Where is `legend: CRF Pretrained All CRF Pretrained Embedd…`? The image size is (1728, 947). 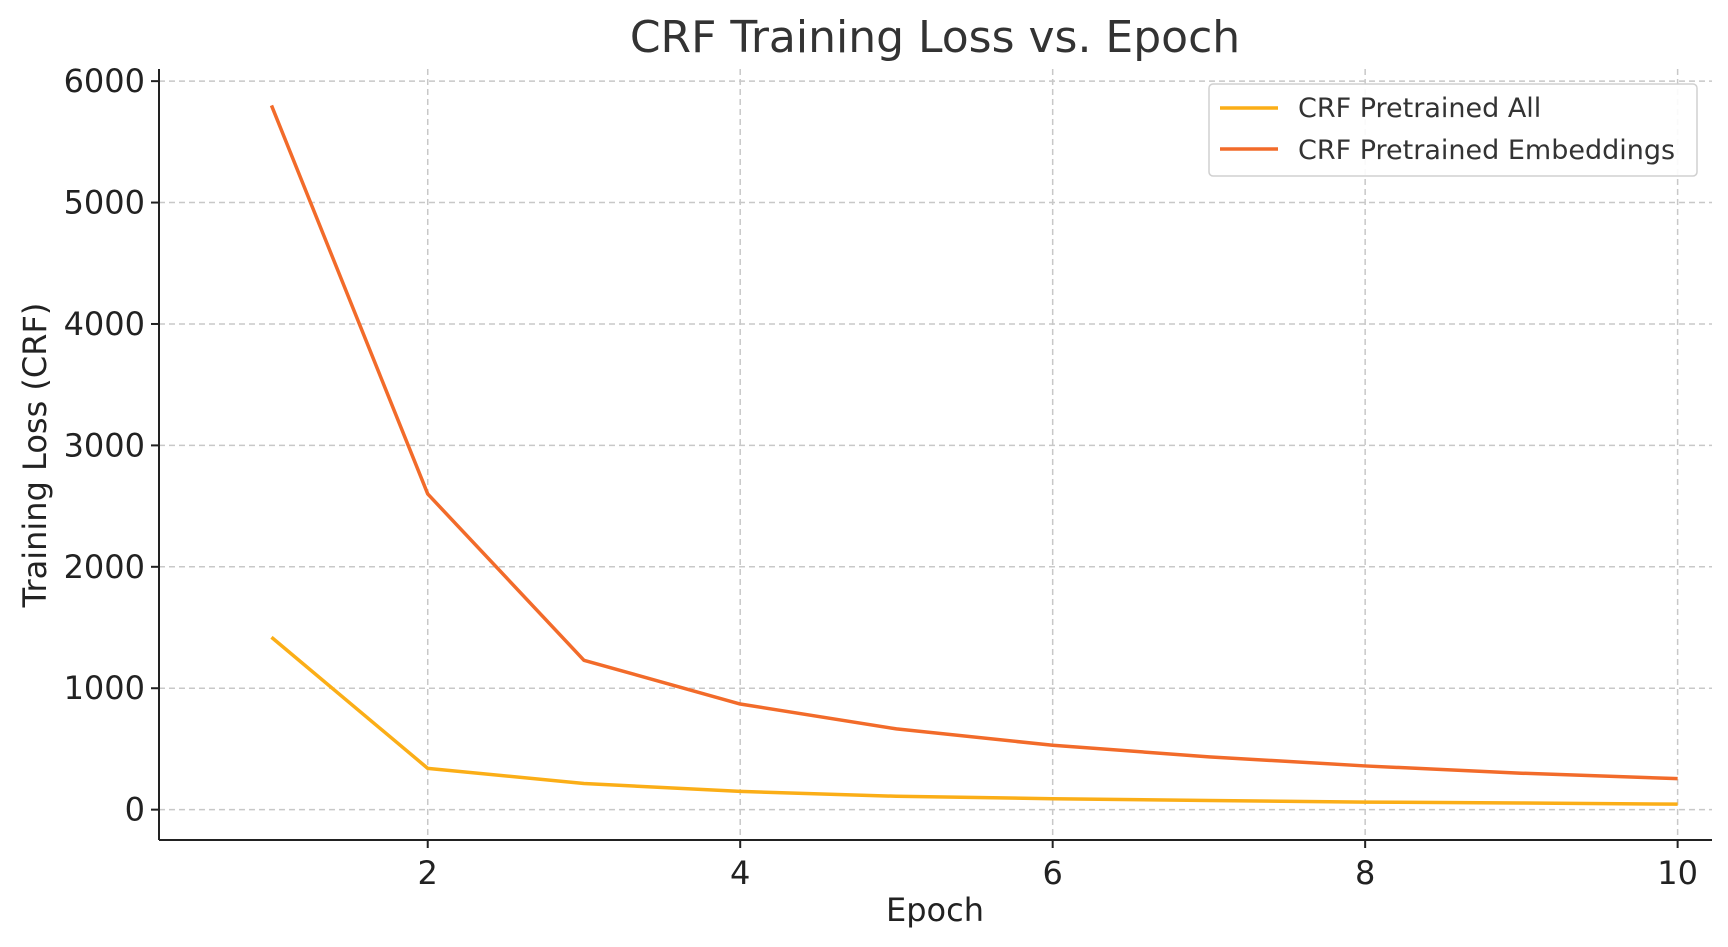
legend: CRF Pretrained All CRF Pretrained Embedd… is located at coordinates (1453, 130).